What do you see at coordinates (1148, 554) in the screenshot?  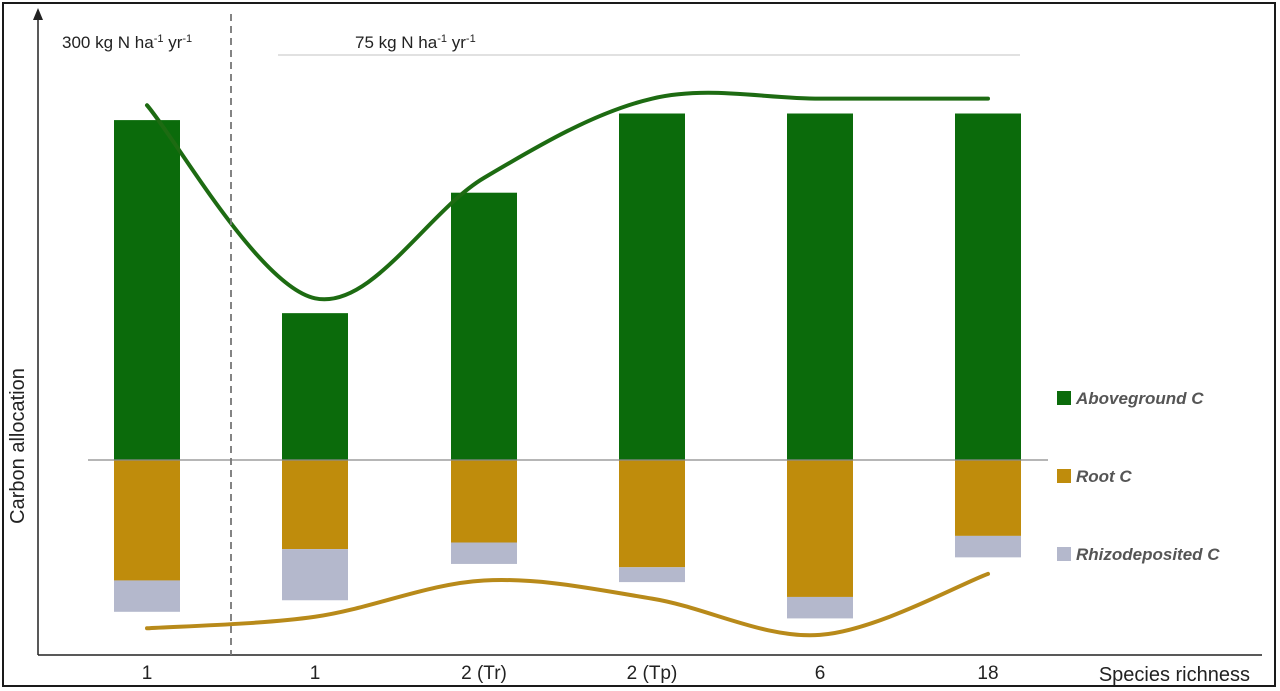 I see `legend-label: Rhizodeposited C` at bounding box center [1148, 554].